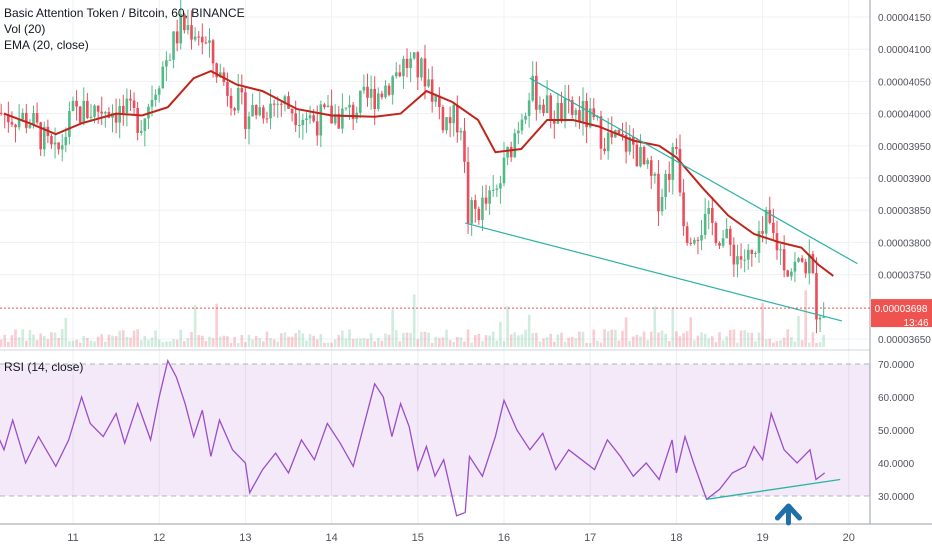 The width and height of the screenshot is (932, 550). What do you see at coordinates (849, 538) in the screenshot?
I see `time-tick-label: 20` at bounding box center [849, 538].